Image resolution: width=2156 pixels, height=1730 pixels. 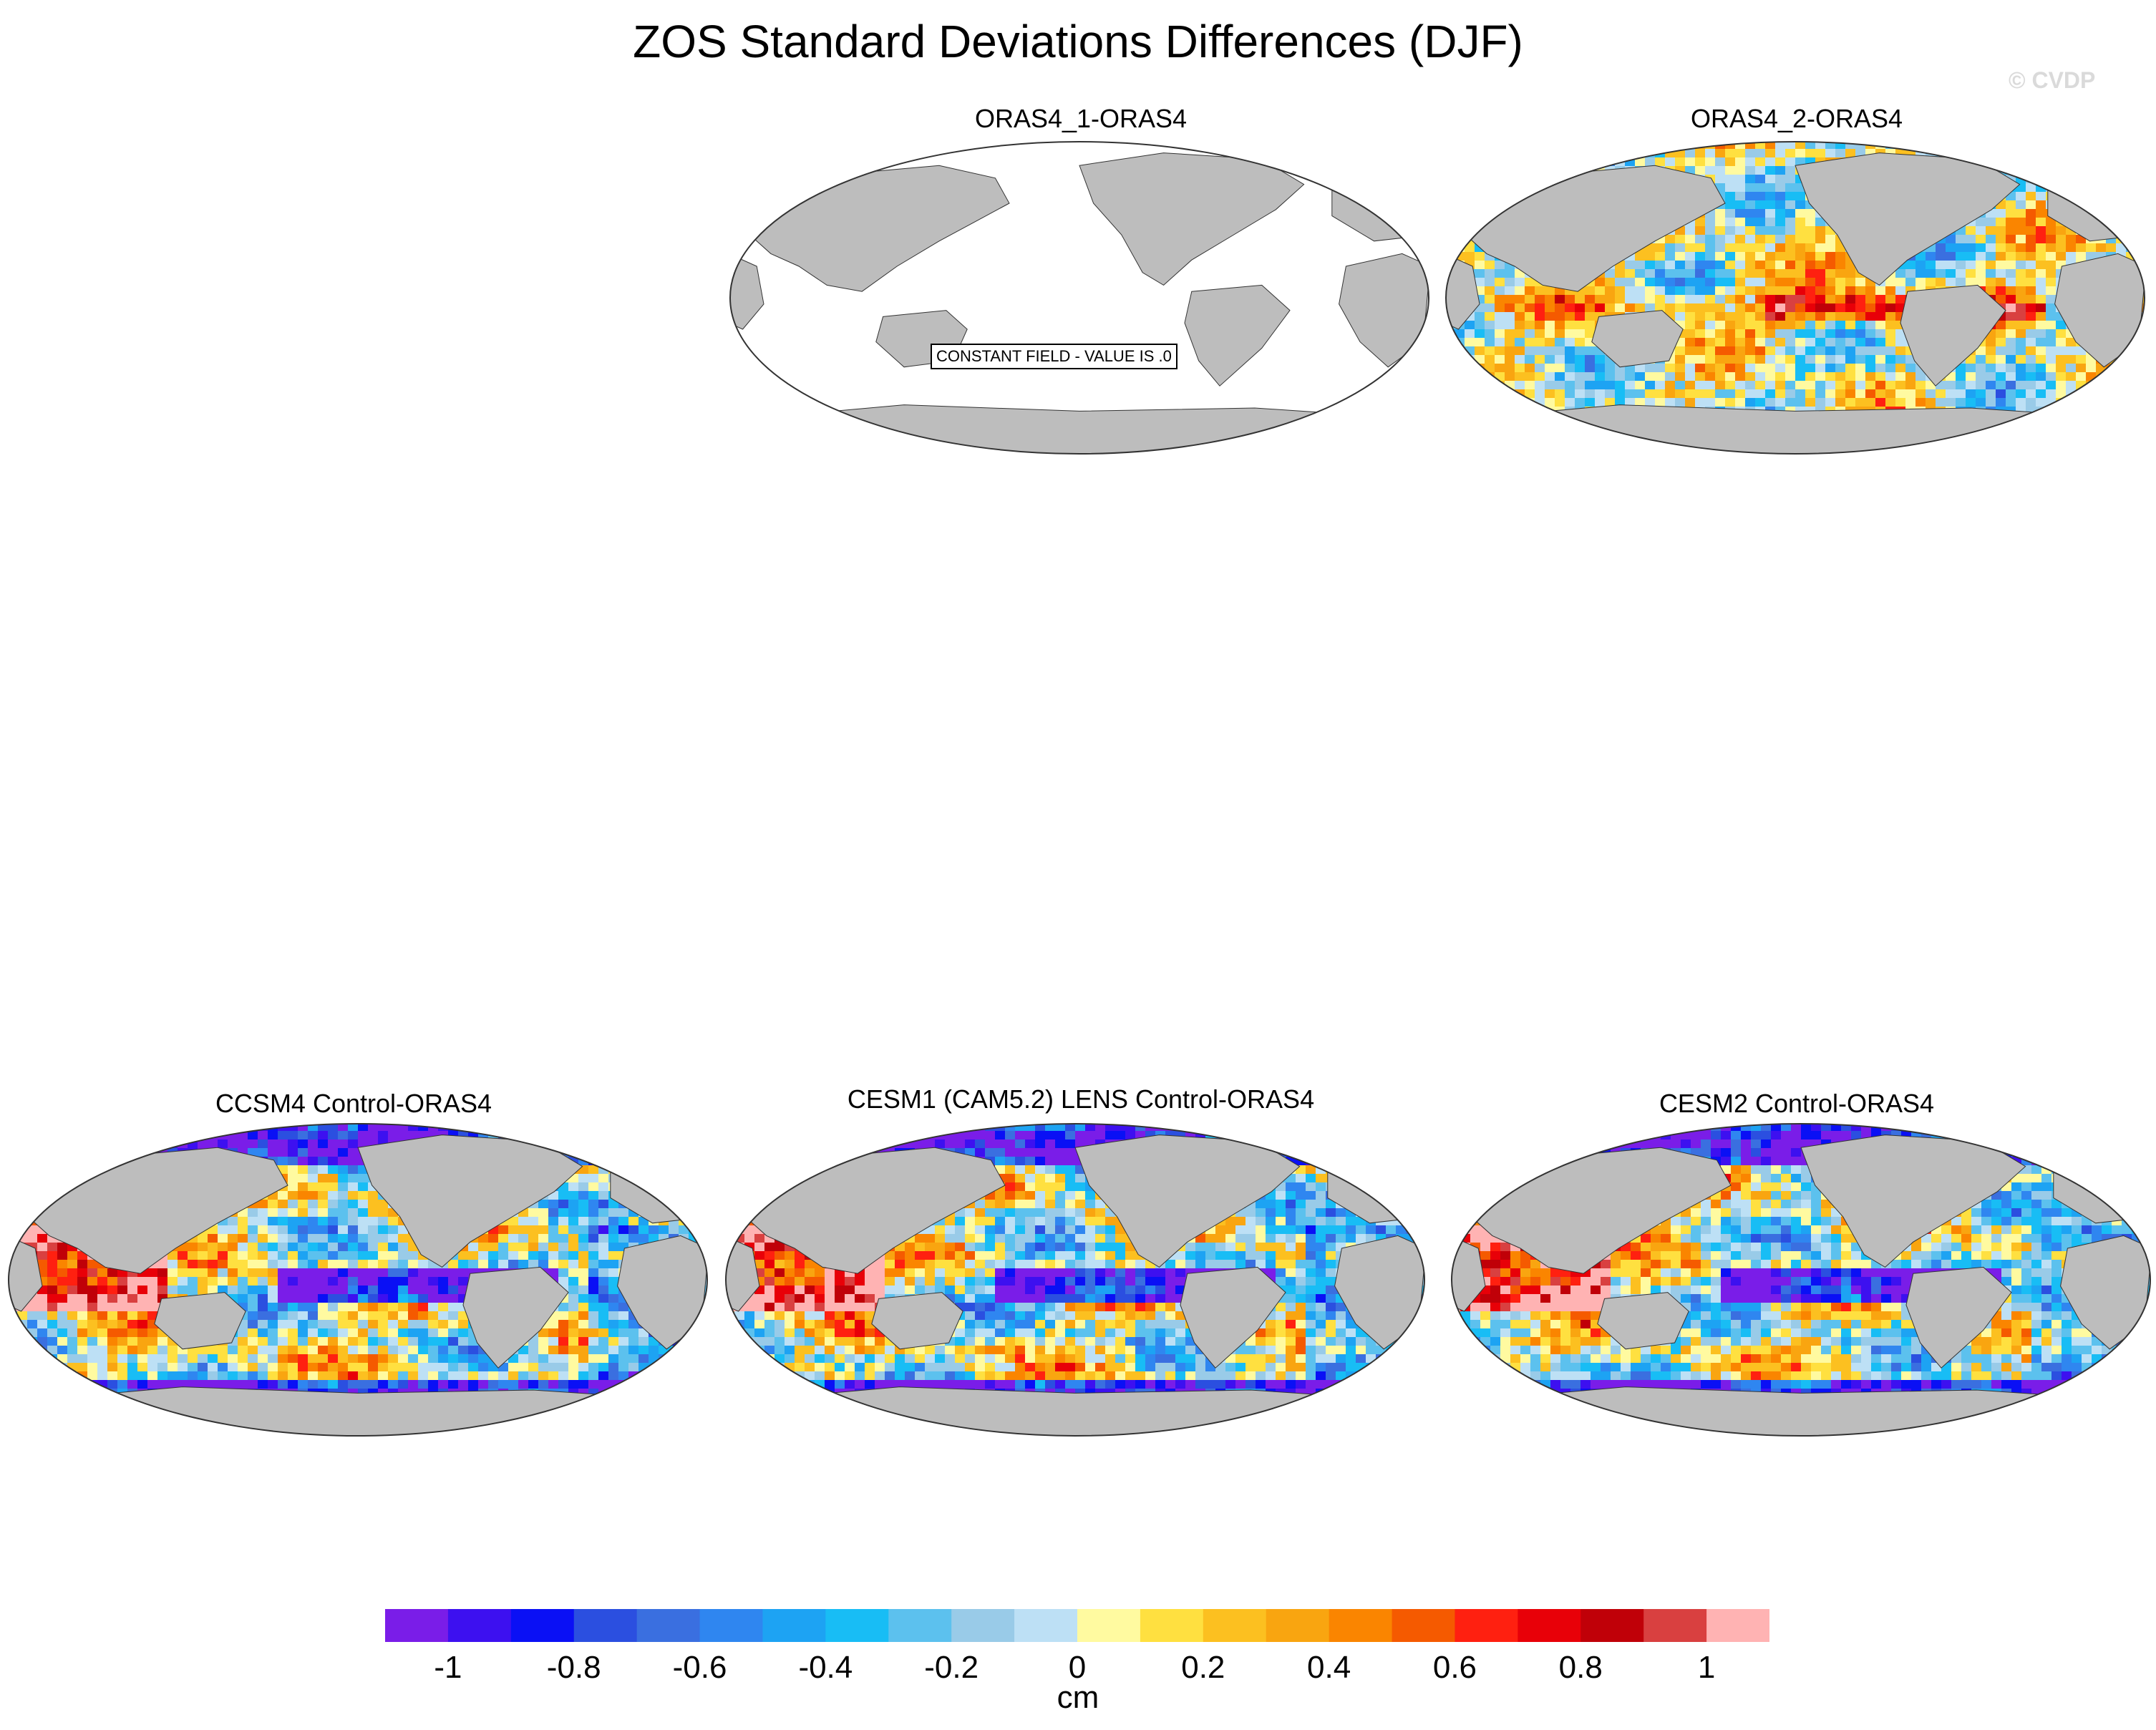 What do you see at coordinates (1081, 118) in the screenshot?
I see `panel-title-oras4-1: ORAS4_1-ORAS4` at bounding box center [1081, 118].